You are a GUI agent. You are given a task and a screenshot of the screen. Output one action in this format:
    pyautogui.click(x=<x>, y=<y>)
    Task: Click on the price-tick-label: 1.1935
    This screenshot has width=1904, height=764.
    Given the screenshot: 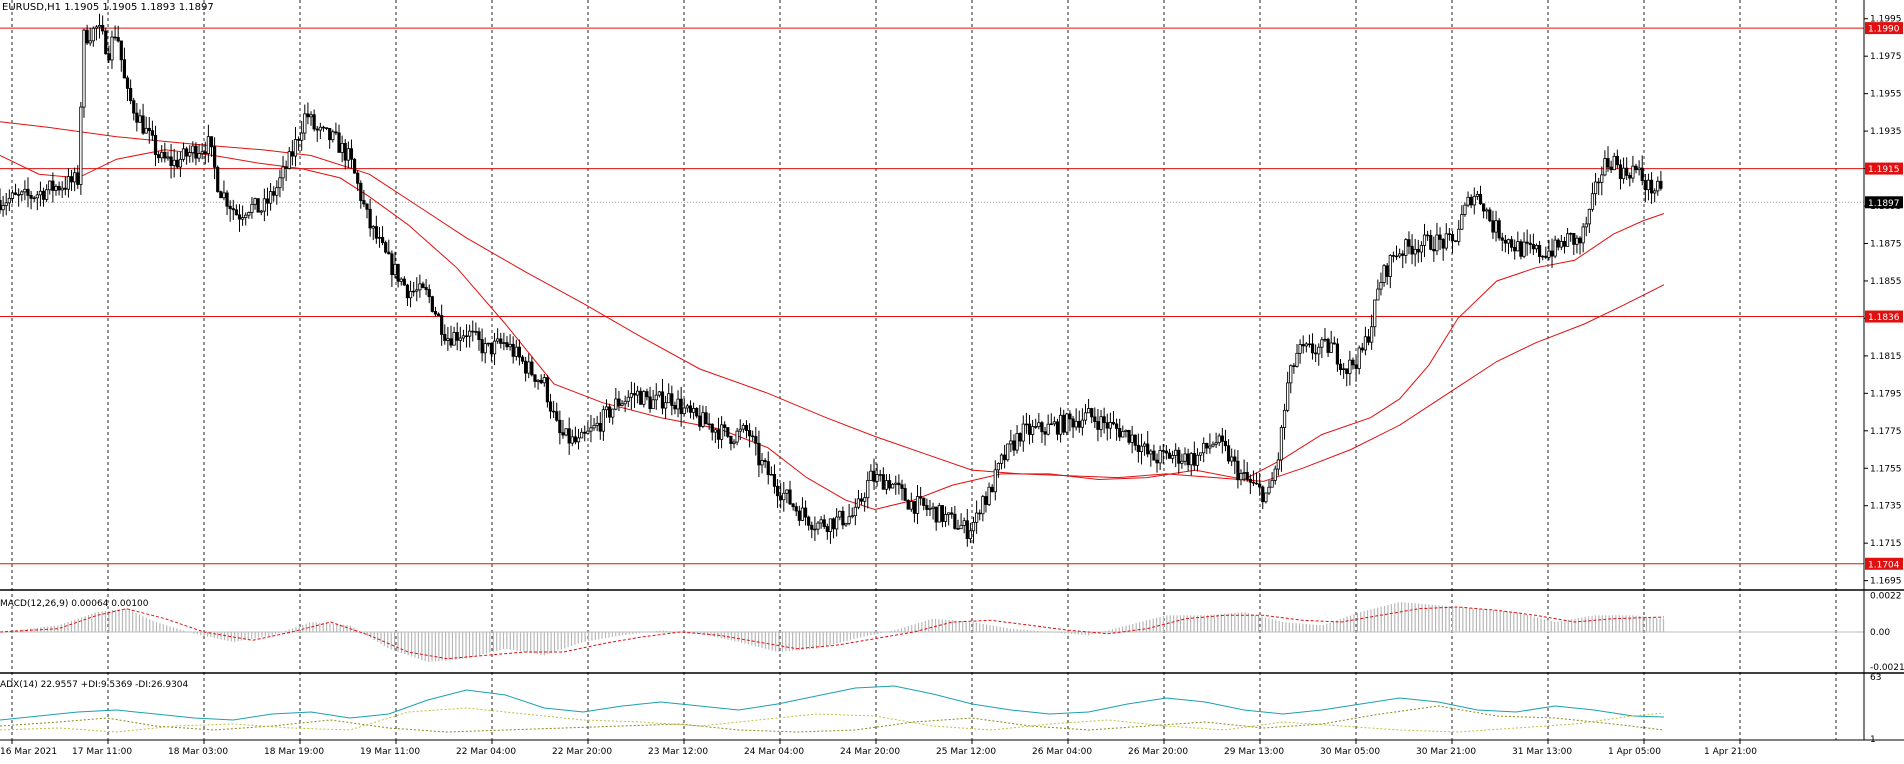 What is the action you would take?
    pyautogui.click(x=1886, y=132)
    